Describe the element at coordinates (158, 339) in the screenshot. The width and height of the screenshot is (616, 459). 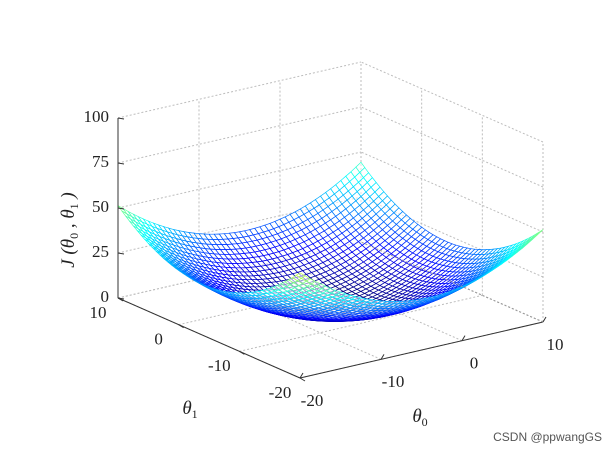
I see `y-tick-label: 0` at that location.